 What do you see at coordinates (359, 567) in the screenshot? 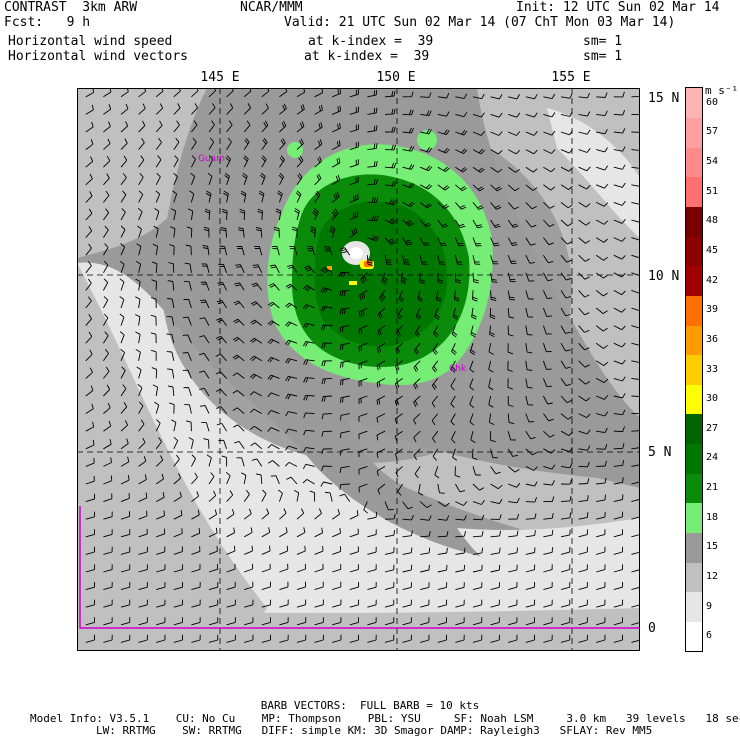
I see `domain-boundary` at bounding box center [359, 567].